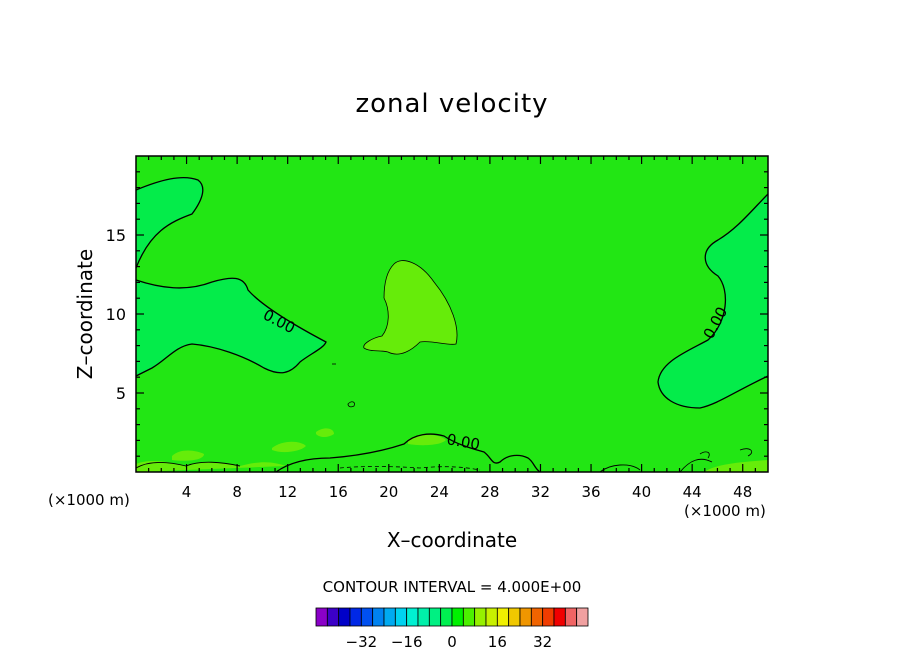  I want to click on chart-title: zonal velocity, so click(451, 104).